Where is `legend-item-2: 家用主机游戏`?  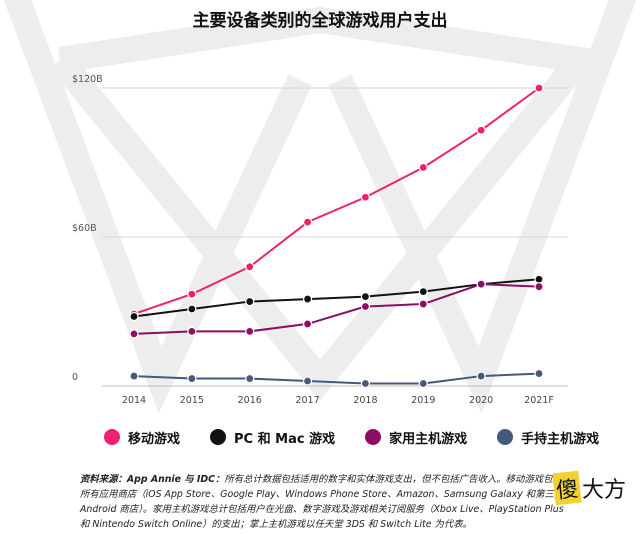
legend-item-2: 家用主机游戏 is located at coordinates (416, 437).